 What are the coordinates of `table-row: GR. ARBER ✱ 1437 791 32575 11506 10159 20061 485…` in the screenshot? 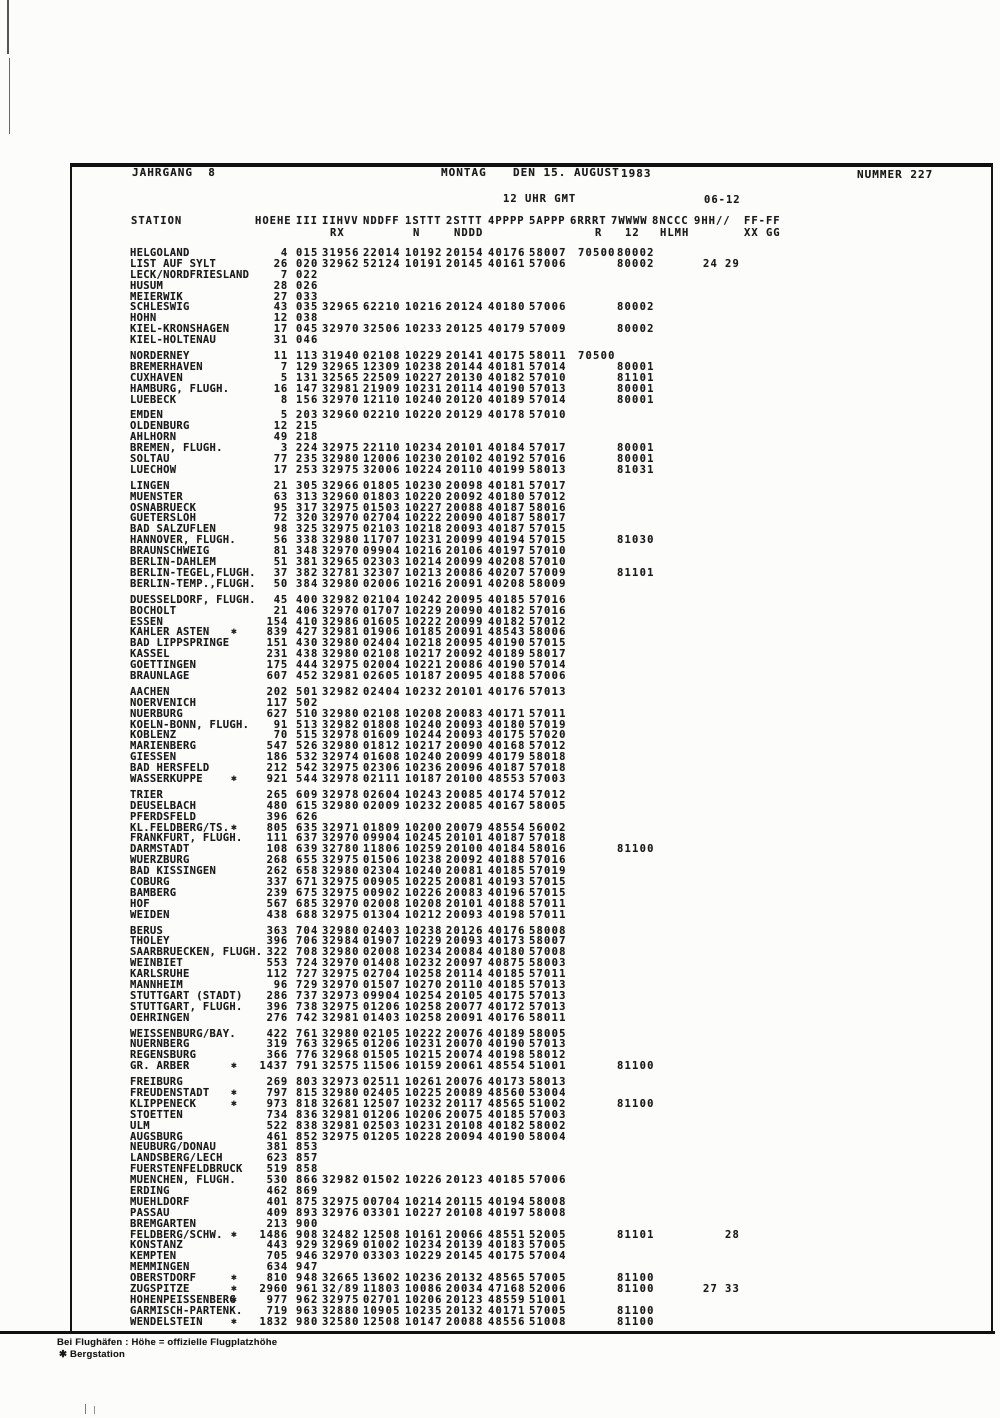 It's located at (500, 1066).